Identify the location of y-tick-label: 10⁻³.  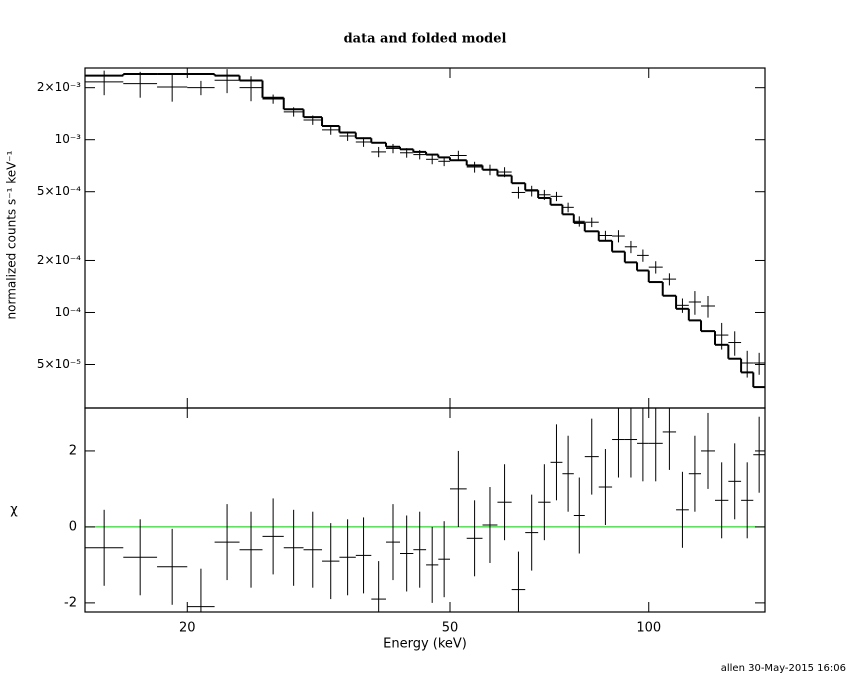
(68, 139).